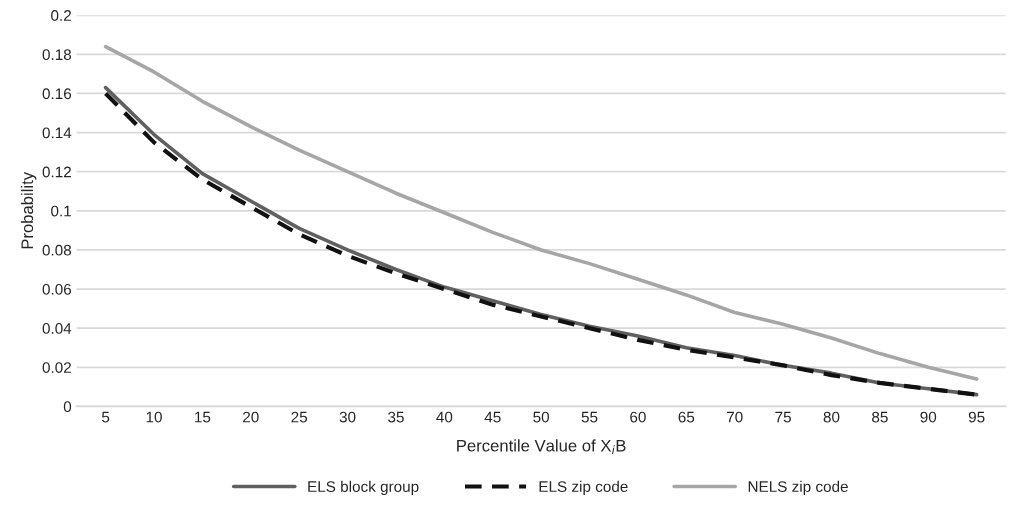  I want to click on y-tick-label: 0.02, so click(56, 367).